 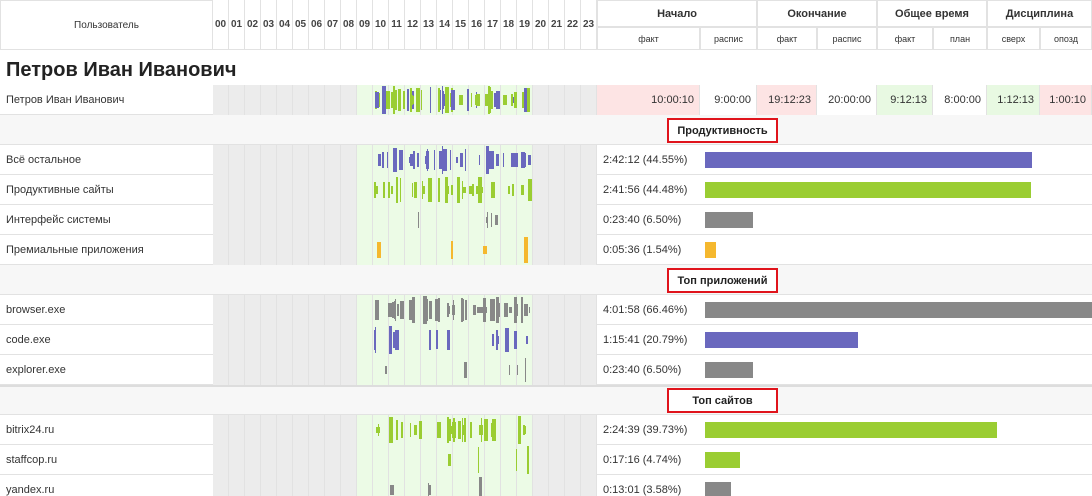 I want to click on row-name: code.exe, so click(x=28, y=340).